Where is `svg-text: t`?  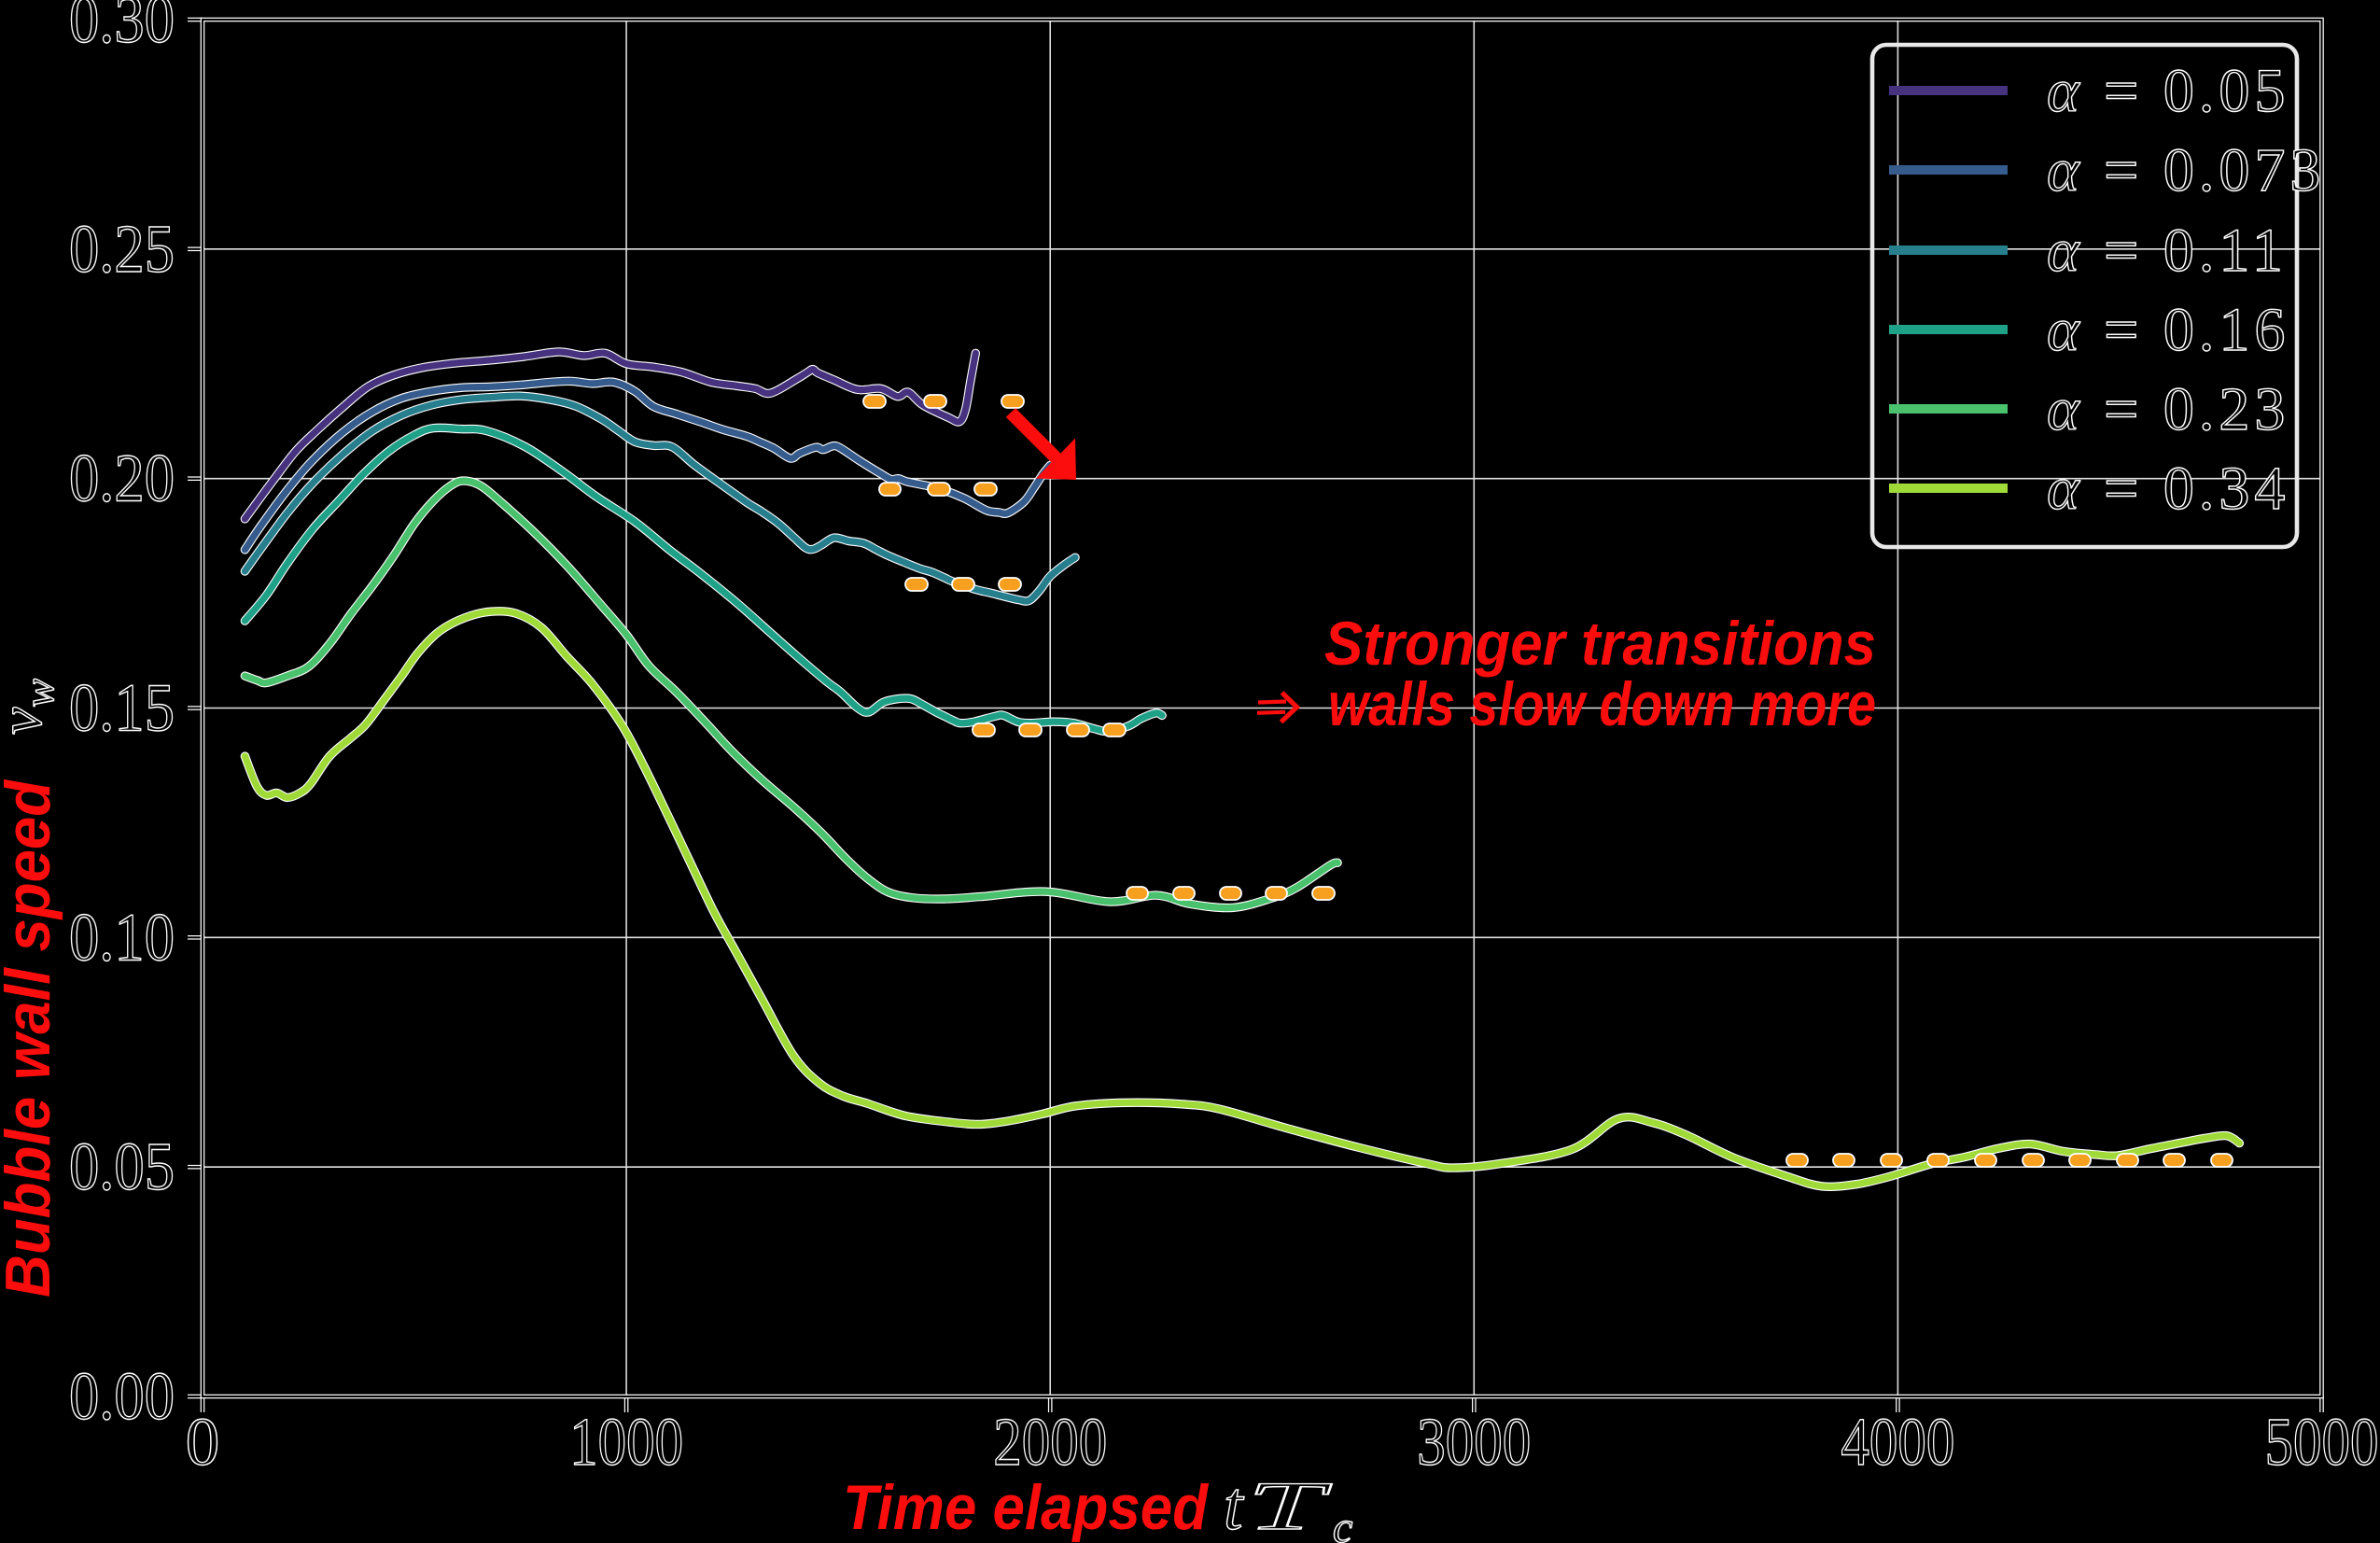
svg-text: t is located at coordinates (1234, 1505).